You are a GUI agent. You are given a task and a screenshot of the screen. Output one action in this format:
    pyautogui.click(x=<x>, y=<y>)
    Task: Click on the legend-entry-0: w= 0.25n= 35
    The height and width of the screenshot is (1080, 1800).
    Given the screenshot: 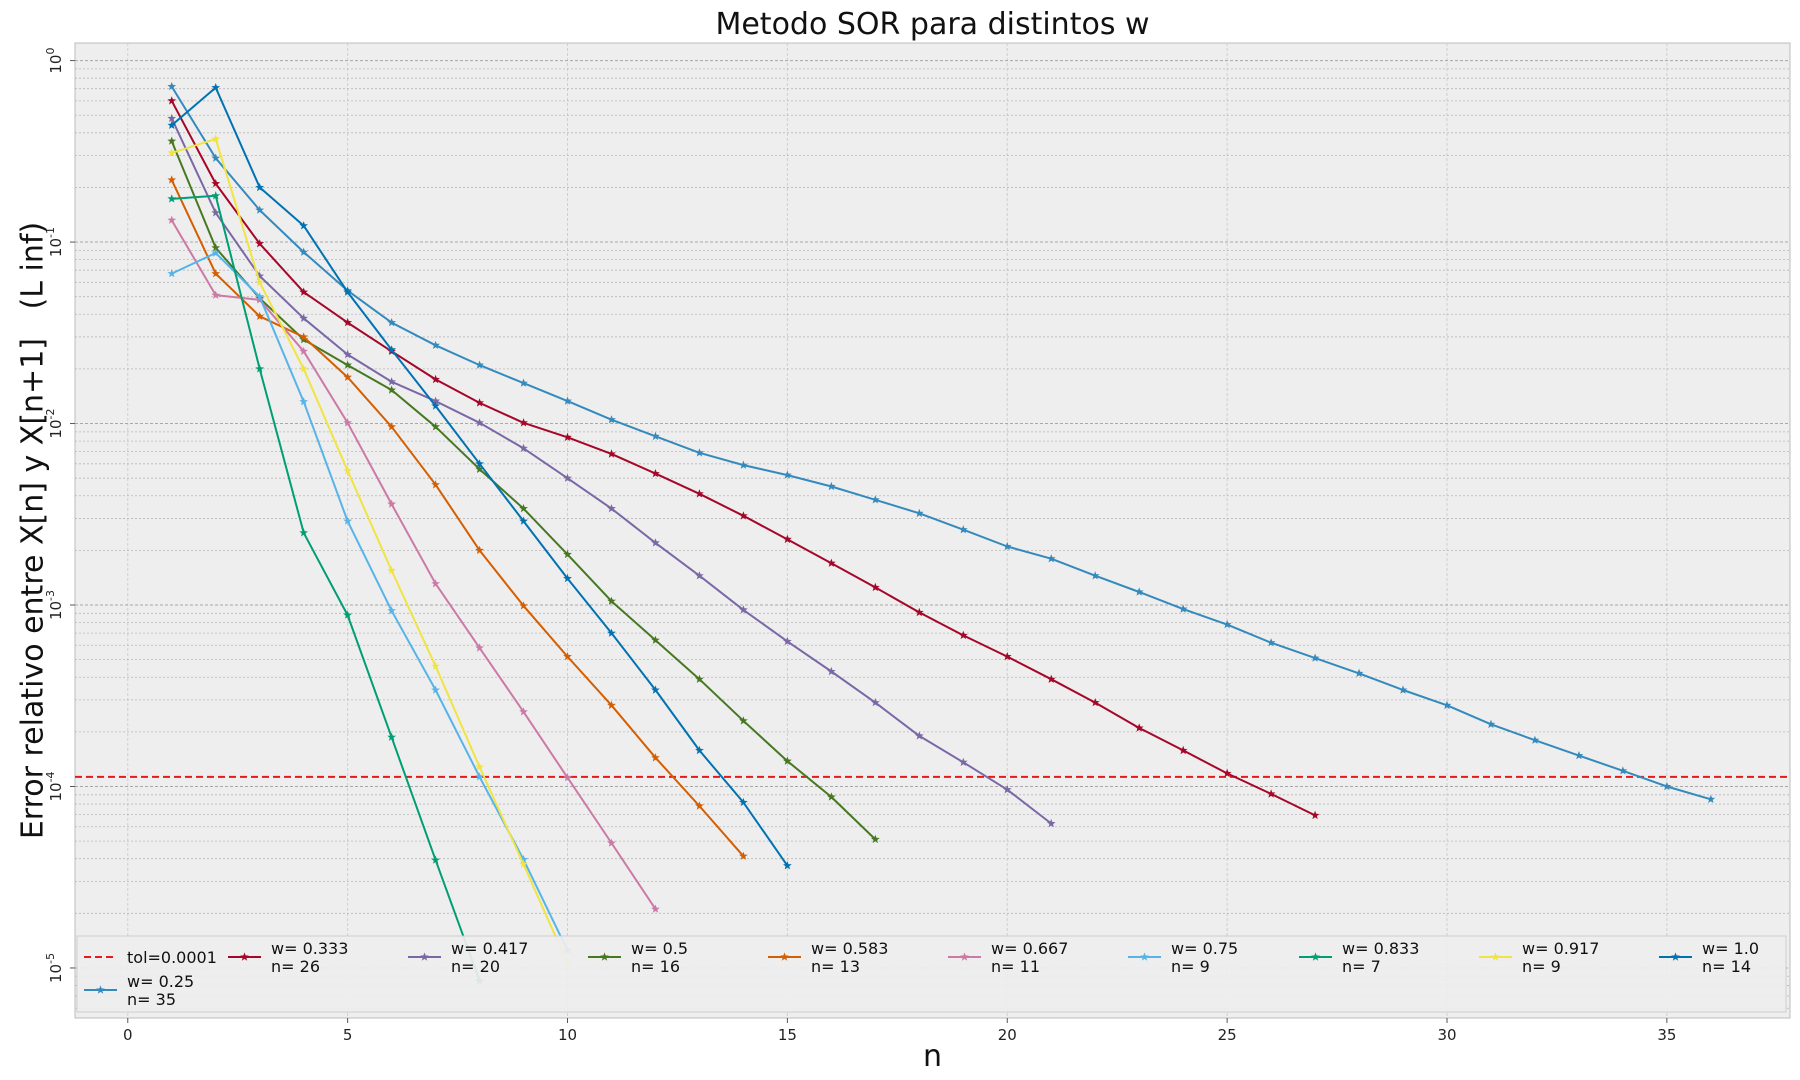 What is the action you would take?
    pyautogui.click(x=139, y=990)
    